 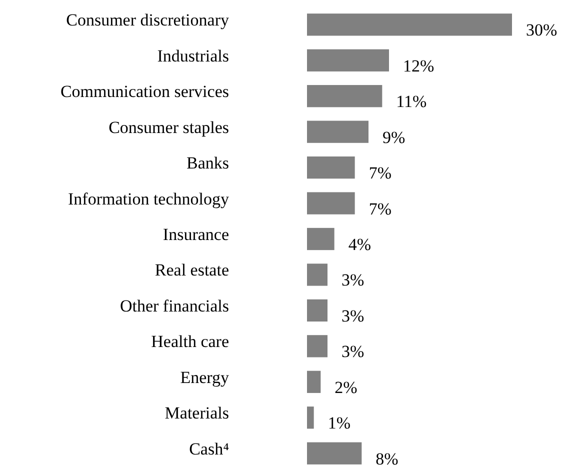 I want to click on y-tick-label: Cash⁴, so click(x=209, y=448).